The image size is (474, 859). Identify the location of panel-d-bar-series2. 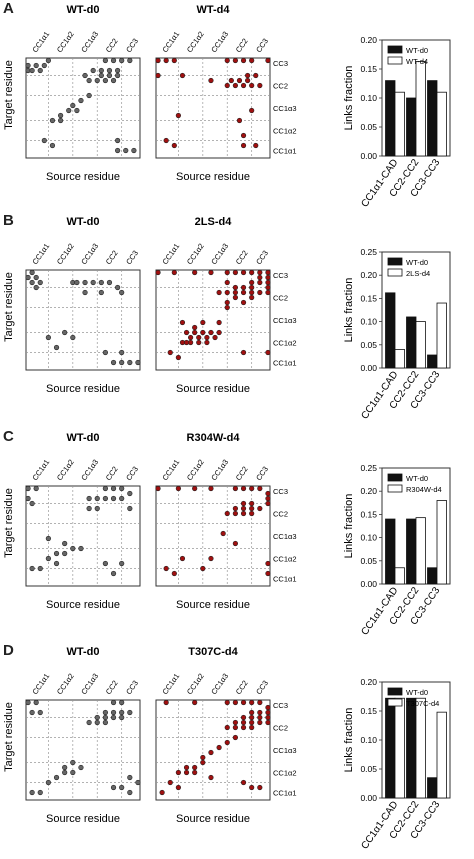
(420, 748).